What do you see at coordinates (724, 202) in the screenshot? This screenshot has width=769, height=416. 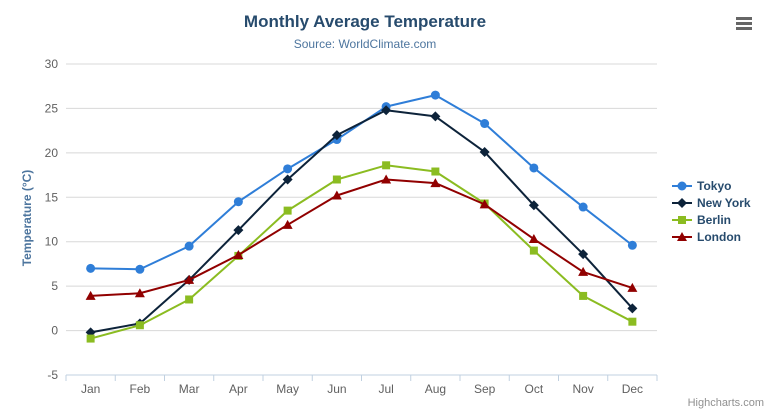 I see `legend-label: New York` at bounding box center [724, 202].